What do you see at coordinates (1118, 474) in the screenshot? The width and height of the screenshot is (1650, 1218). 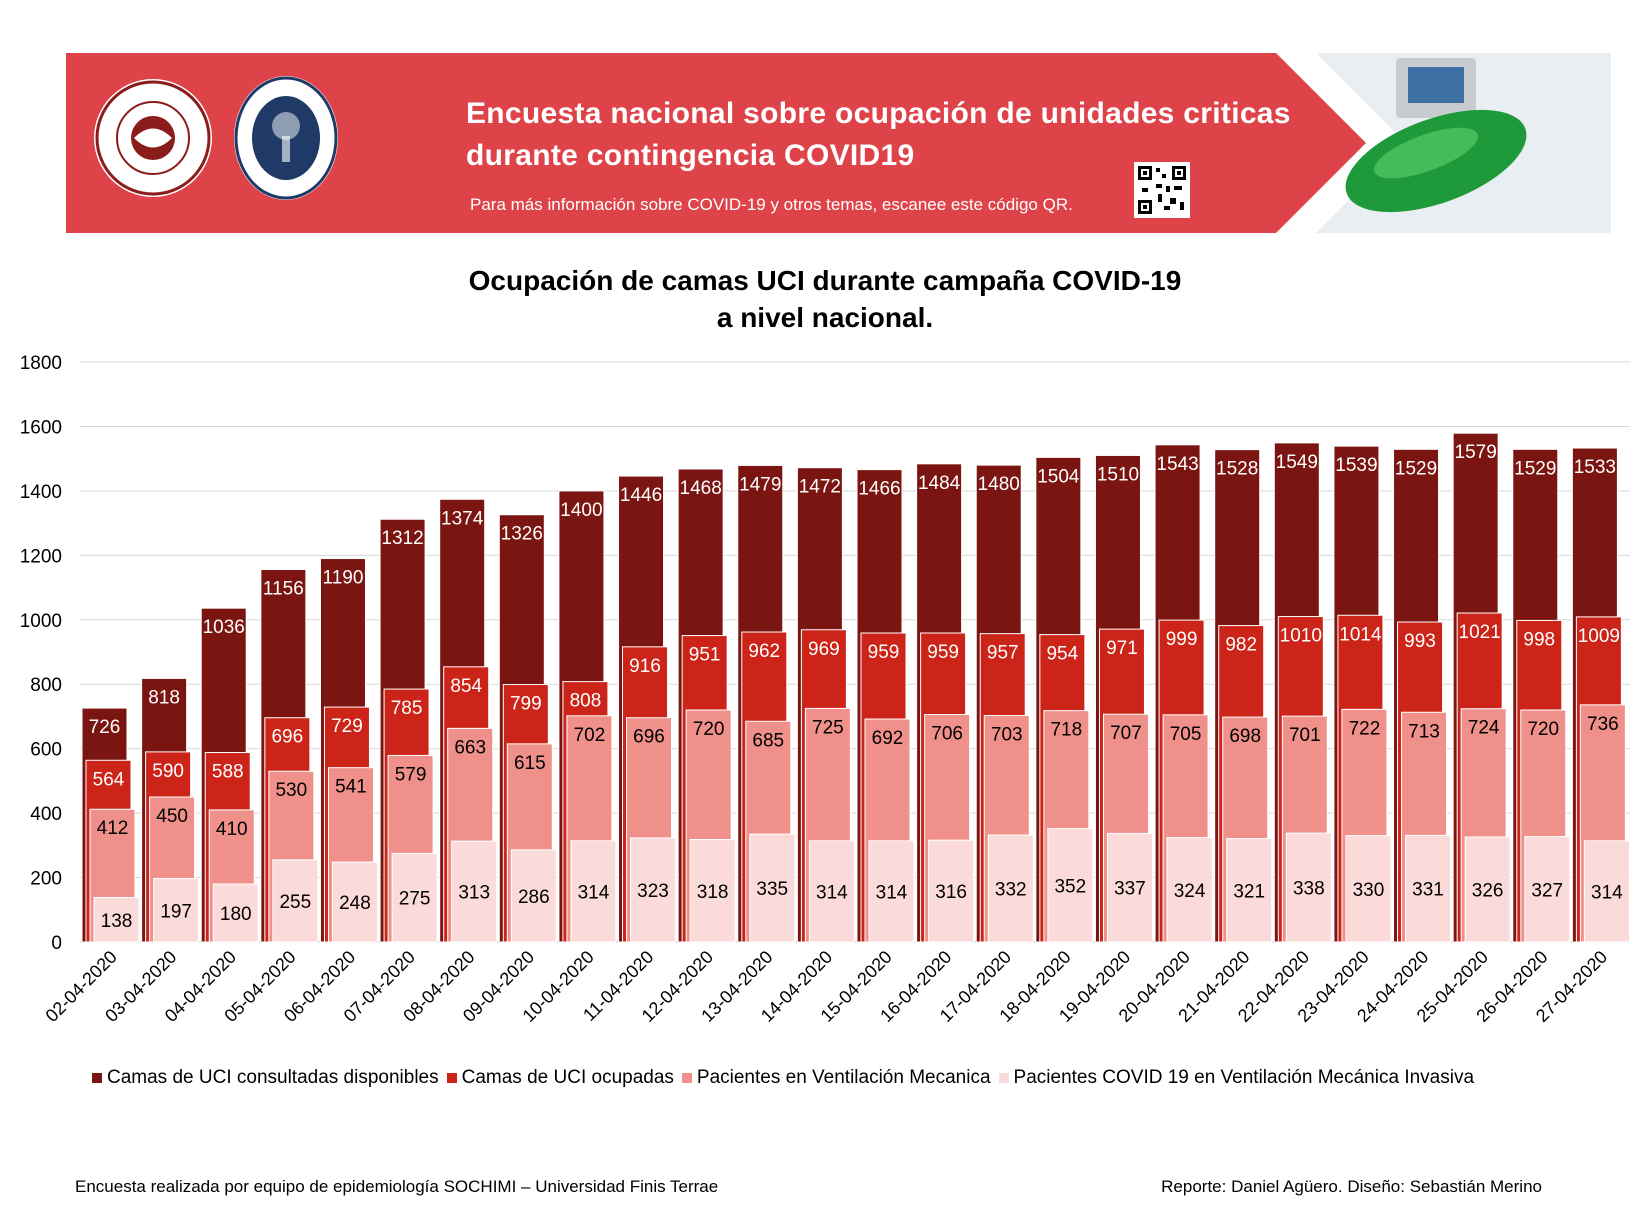 I see `data-label: 1510` at bounding box center [1118, 474].